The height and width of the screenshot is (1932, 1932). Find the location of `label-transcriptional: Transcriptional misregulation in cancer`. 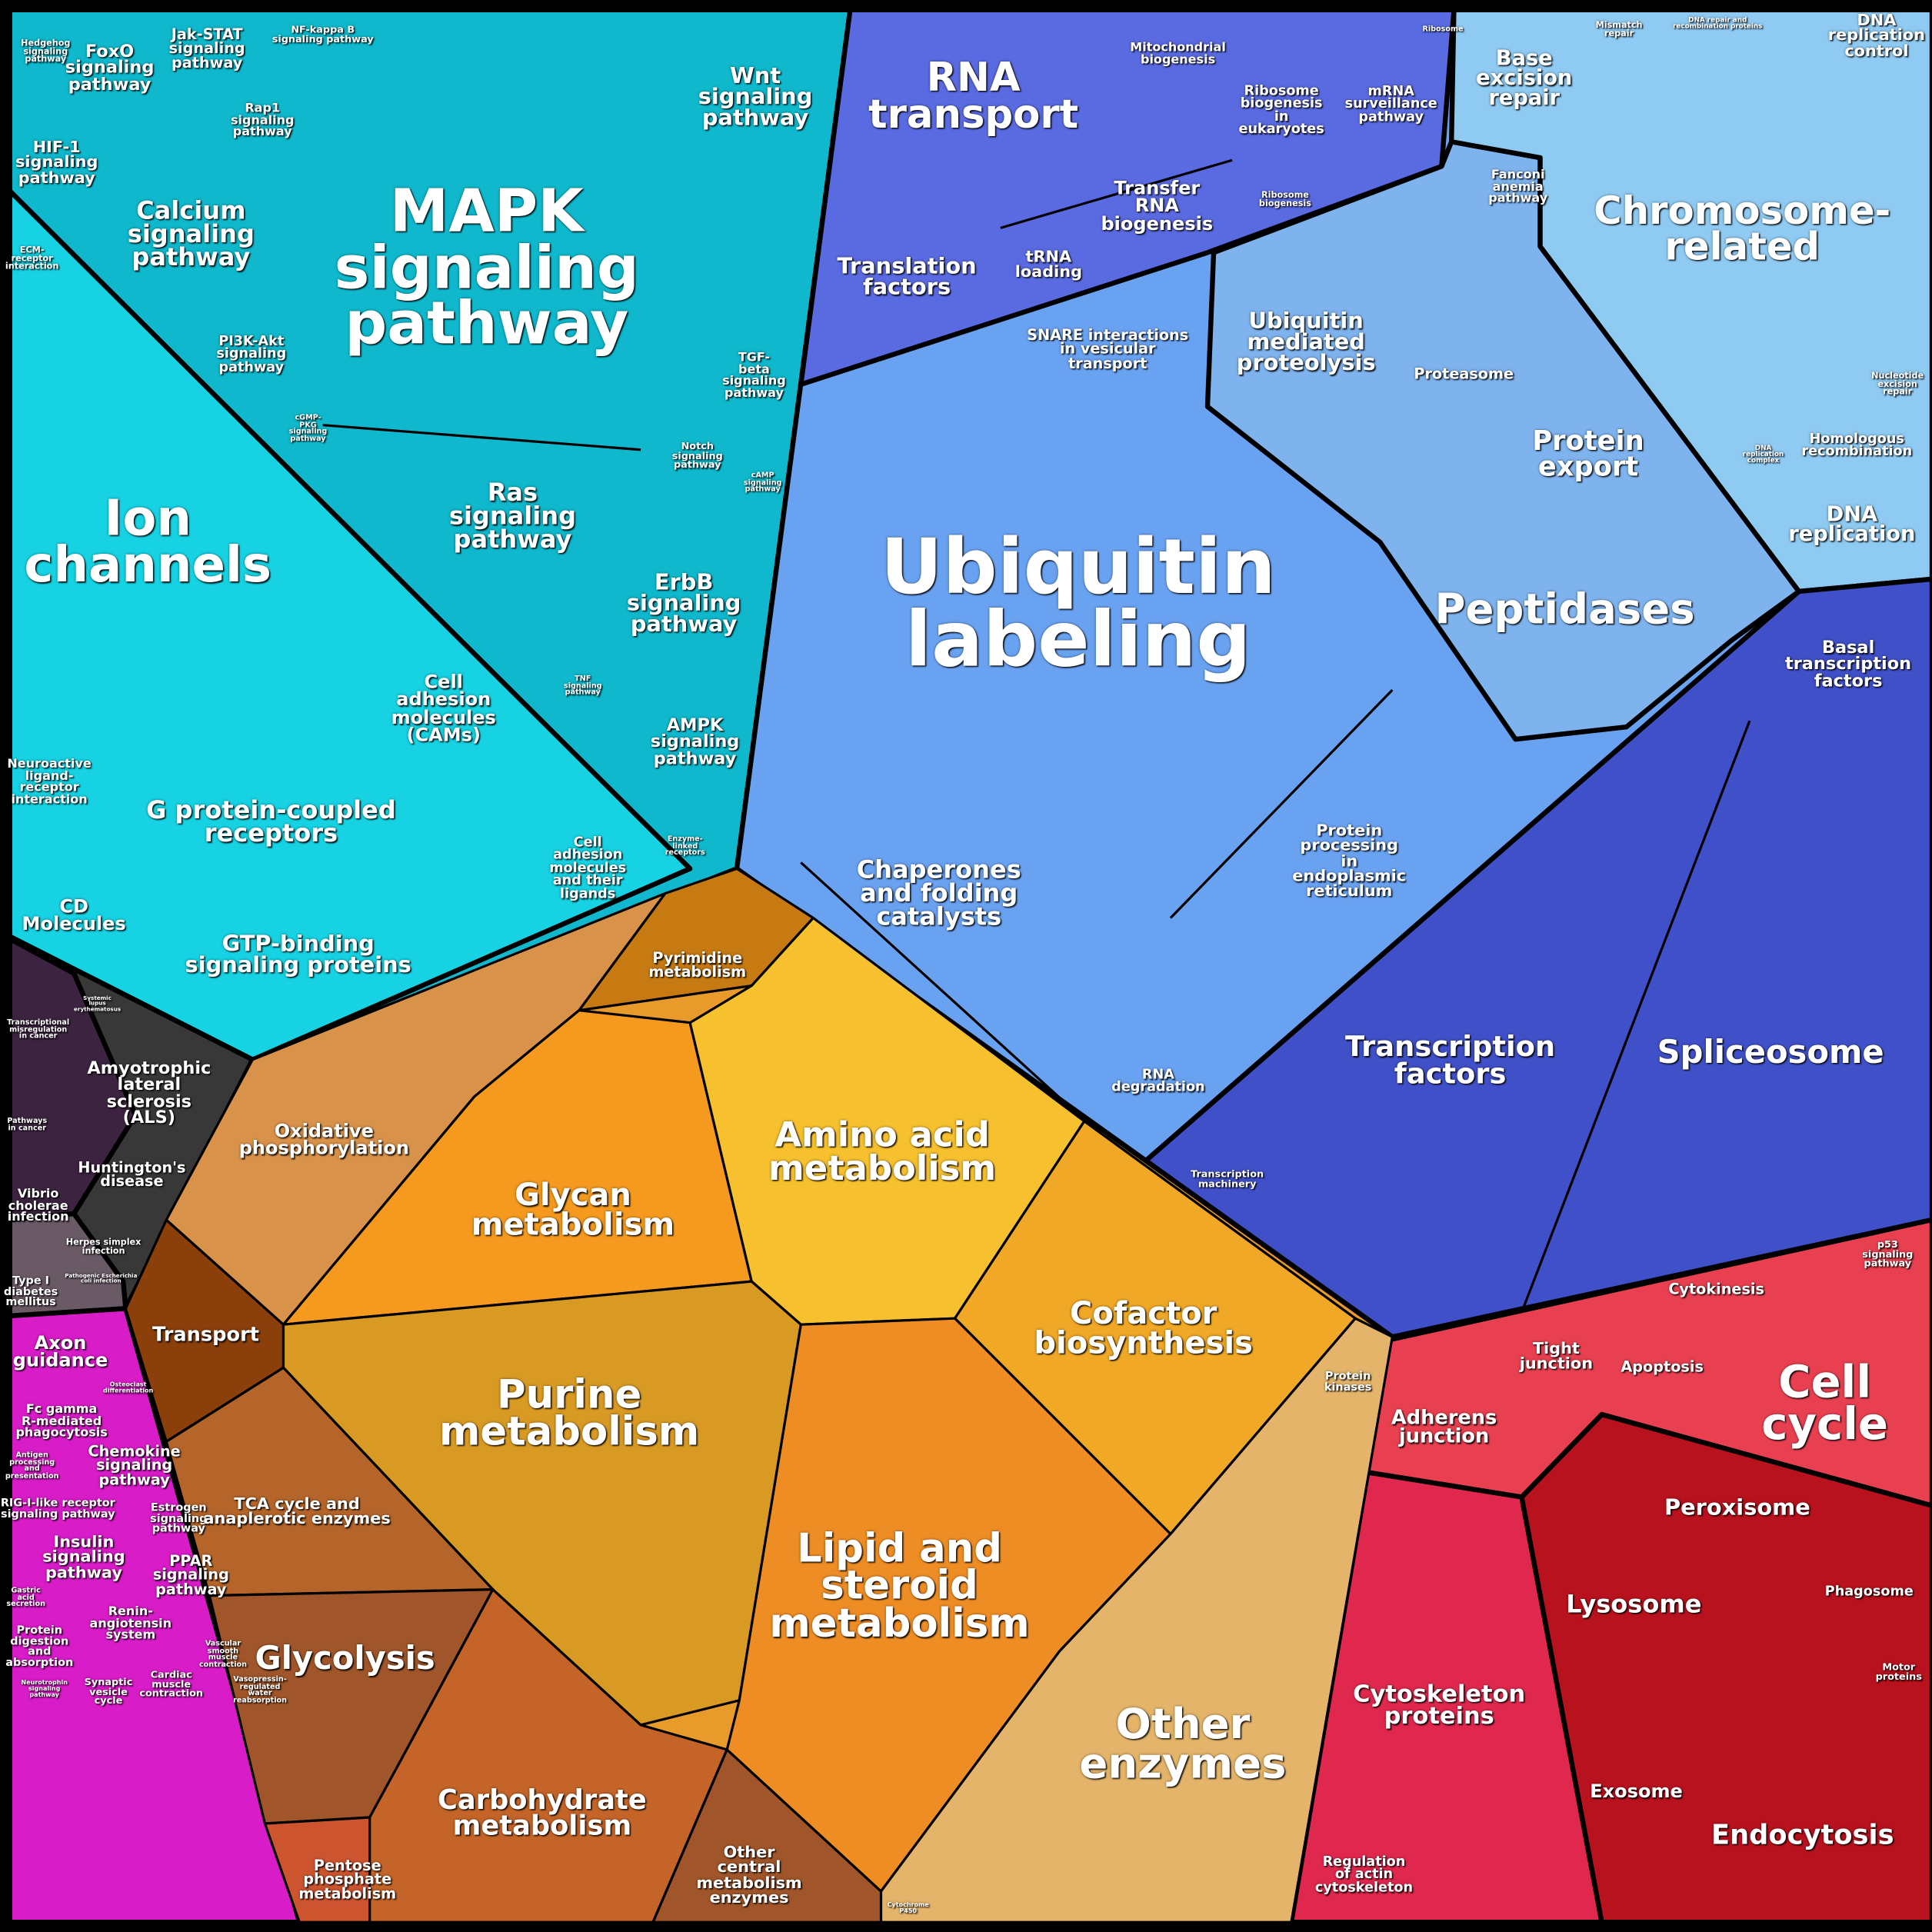

label-transcriptional: Transcriptional misregulation in cancer is located at coordinates (38, 1029).